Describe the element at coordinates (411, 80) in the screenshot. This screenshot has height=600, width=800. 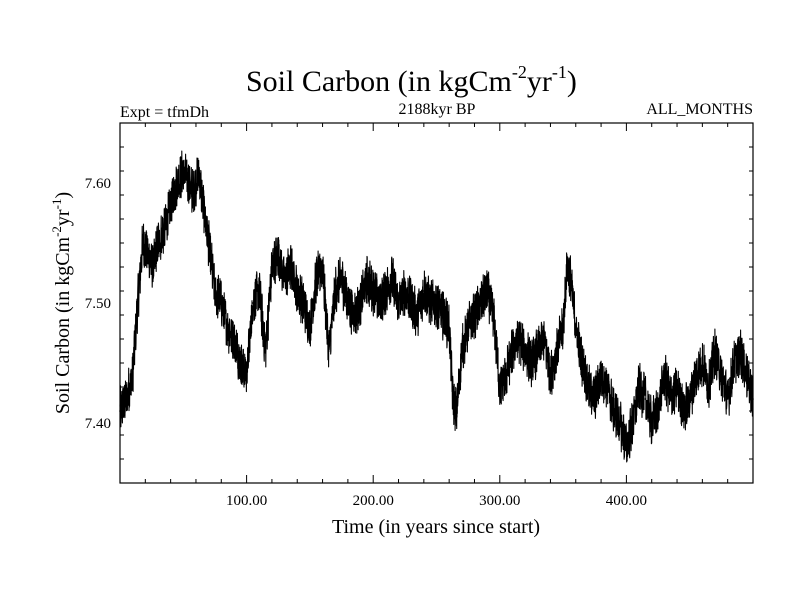
I see `chart-title: Soil Carbon (in kgCm-2yr-1)` at that location.